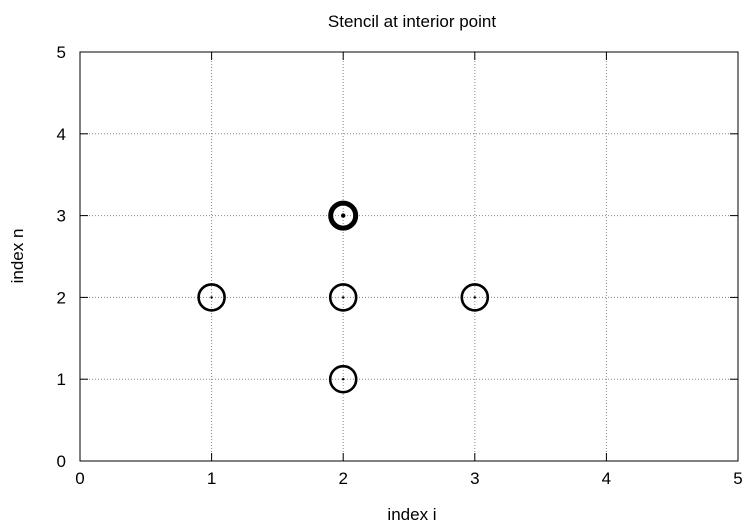 The height and width of the screenshot is (522, 748). What do you see at coordinates (61, 461) in the screenshot?
I see `y-tick-label: 0` at bounding box center [61, 461].